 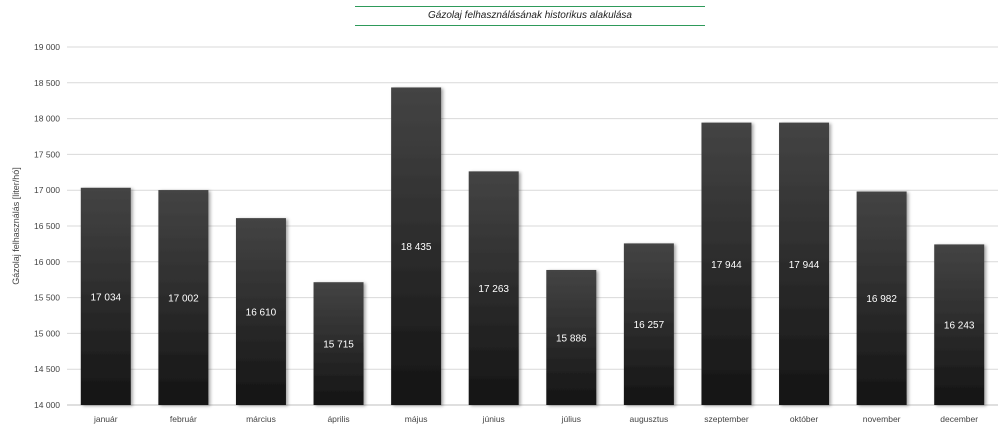 I want to click on data-label: 17 263, so click(x=493, y=289).